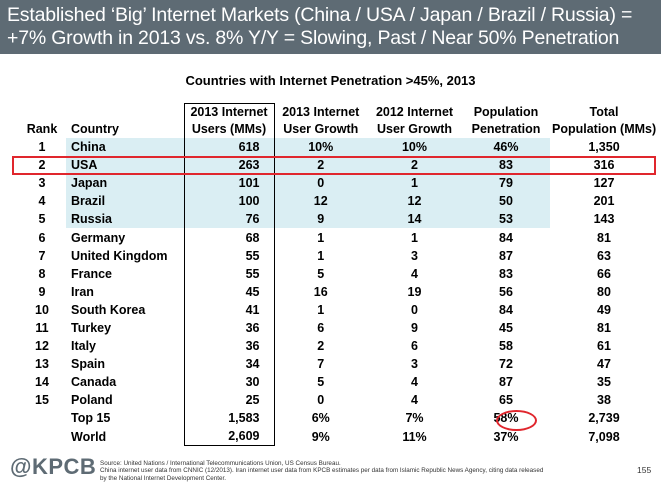 This screenshot has height=496, width=661. I want to click on rank-cell, so click(42, 418).